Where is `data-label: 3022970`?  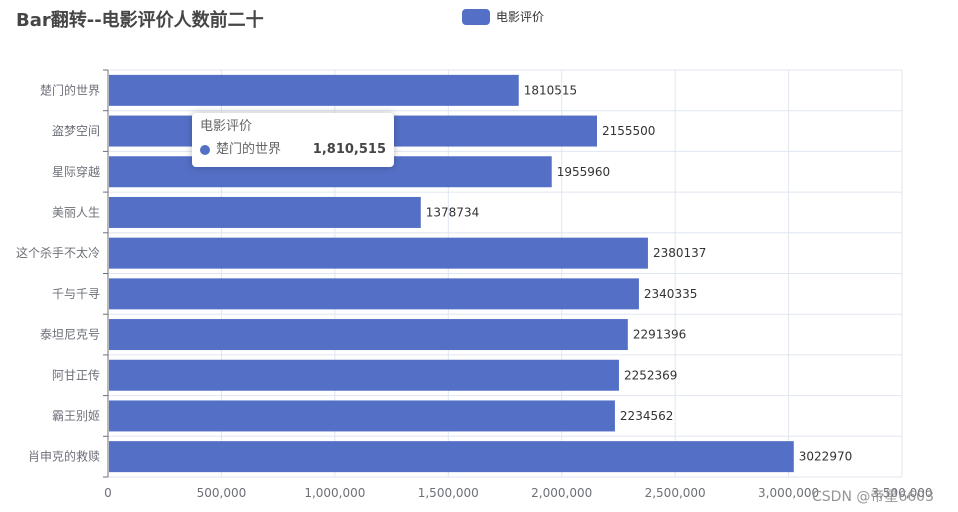
data-label: 3022970 is located at coordinates (825, 457).